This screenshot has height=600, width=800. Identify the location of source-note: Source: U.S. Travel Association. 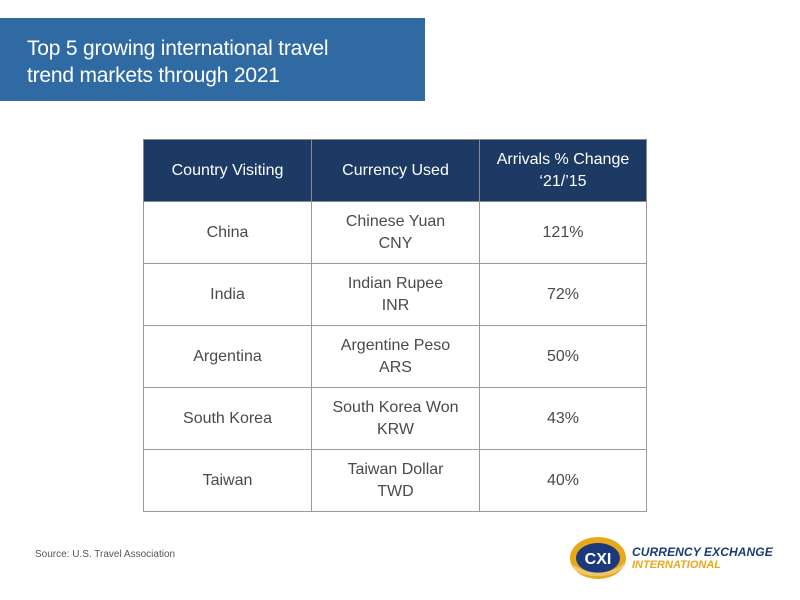
(105, 554).